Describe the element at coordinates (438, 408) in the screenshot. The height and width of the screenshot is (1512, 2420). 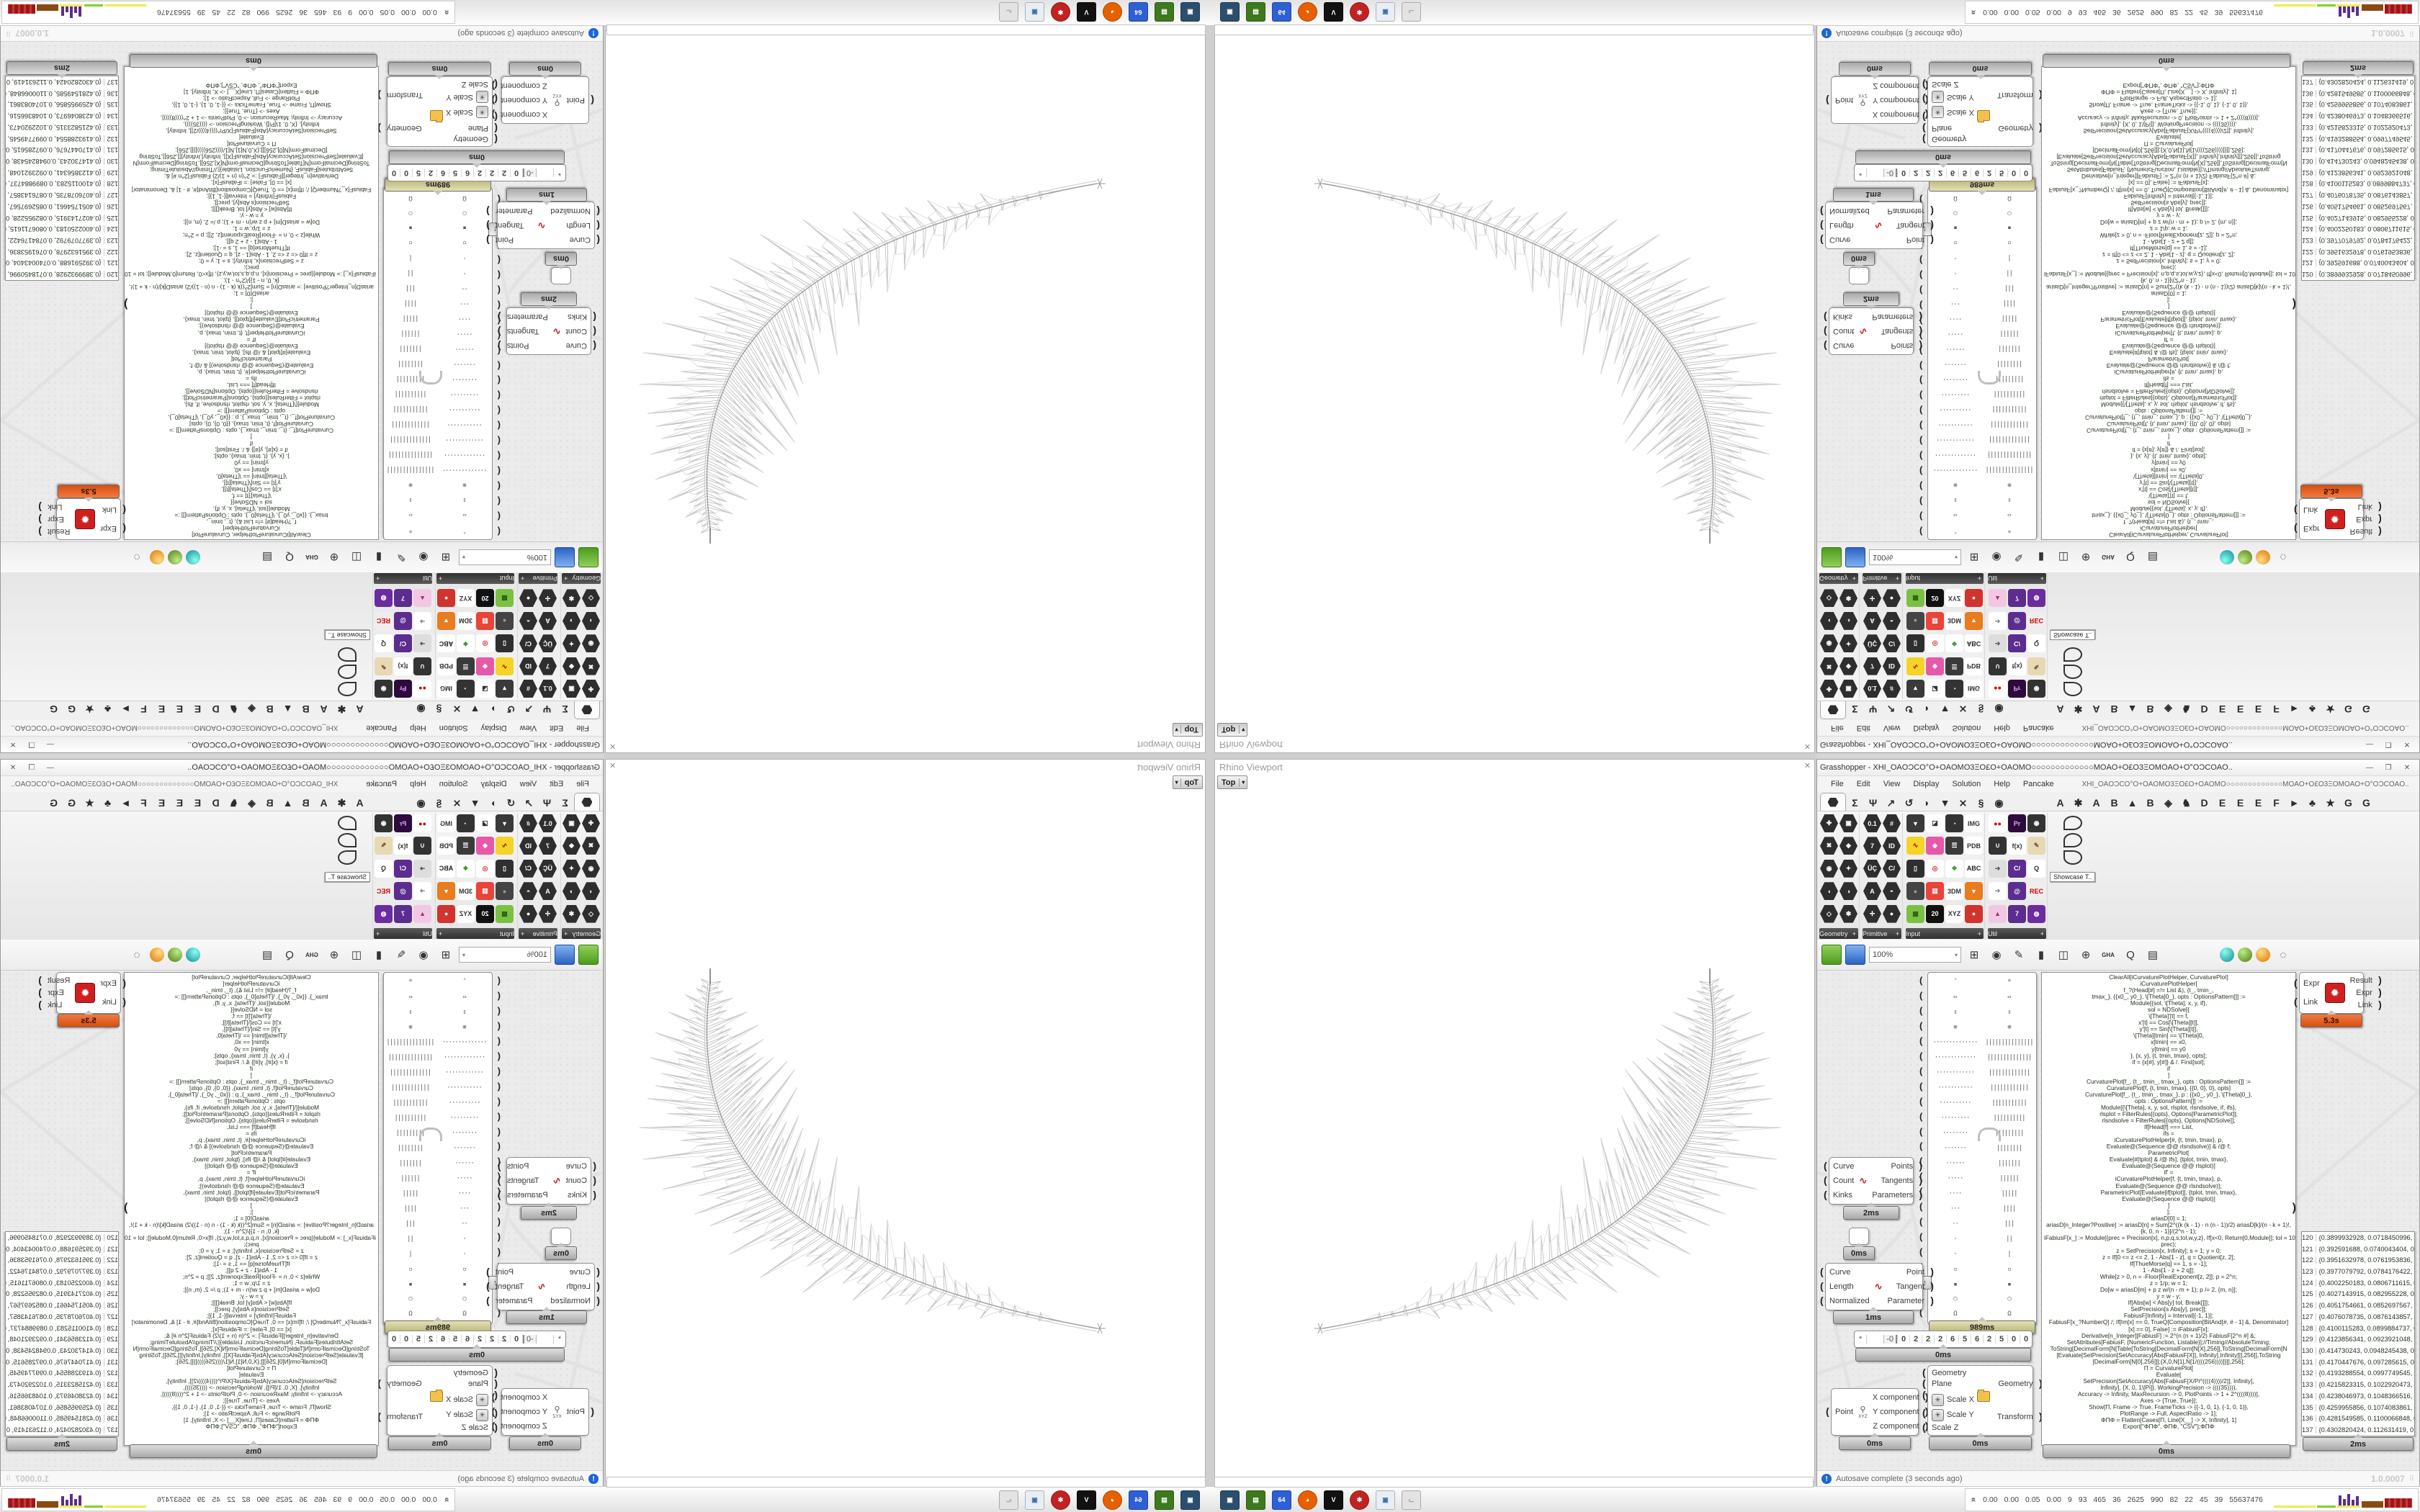
I see `stream-row: ··········|||||||||||` at that location.